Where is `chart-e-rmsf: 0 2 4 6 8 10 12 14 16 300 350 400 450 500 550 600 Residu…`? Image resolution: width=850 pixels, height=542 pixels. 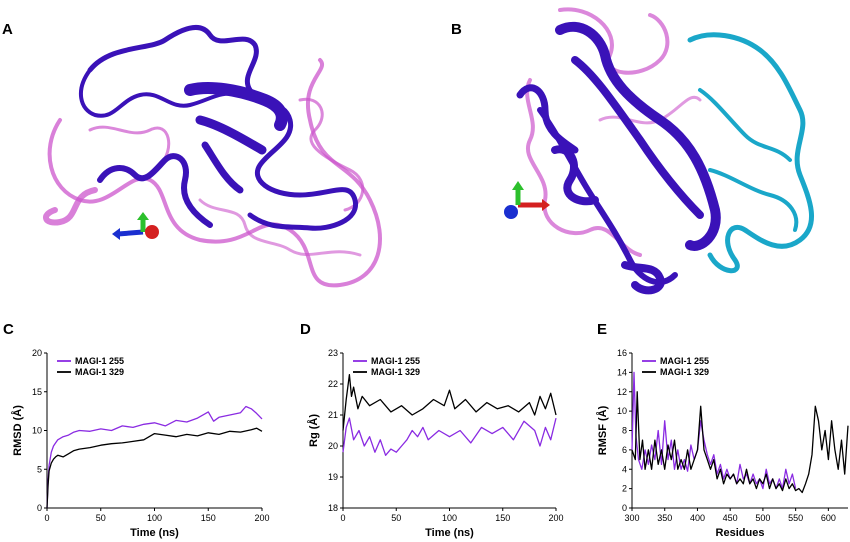
chart-e-rmsf: 0 2 4 6 8 10 12 14 16 300 350 400 450 500 550 600 Residu… is located at coordinates (722, 443).